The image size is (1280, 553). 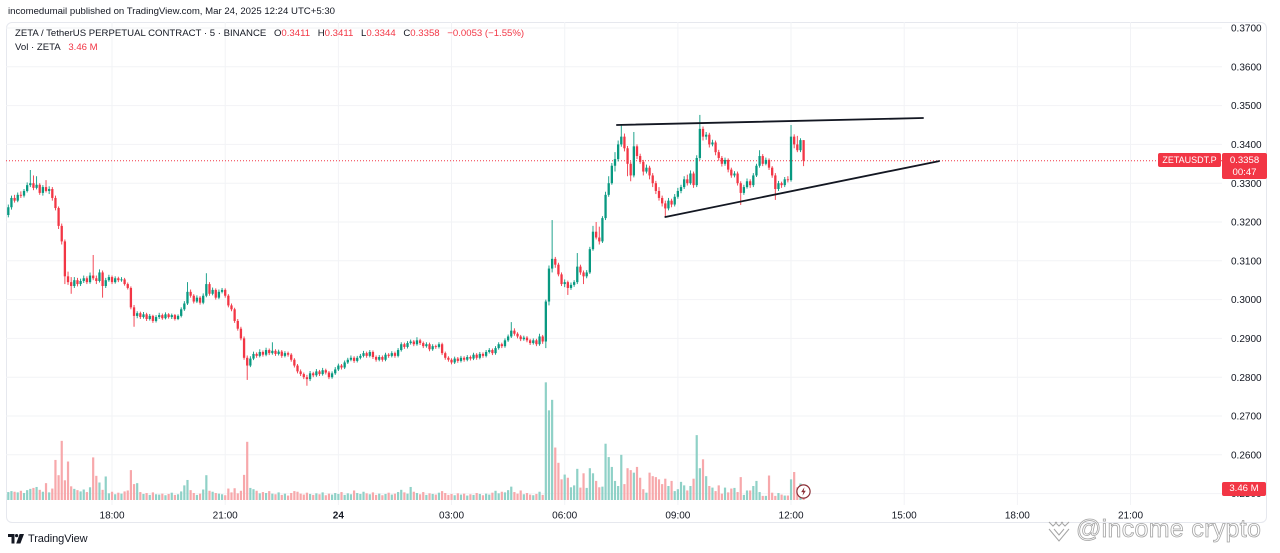 I want to click on time-axis-label: 21:00, so click(x=225, y=516).